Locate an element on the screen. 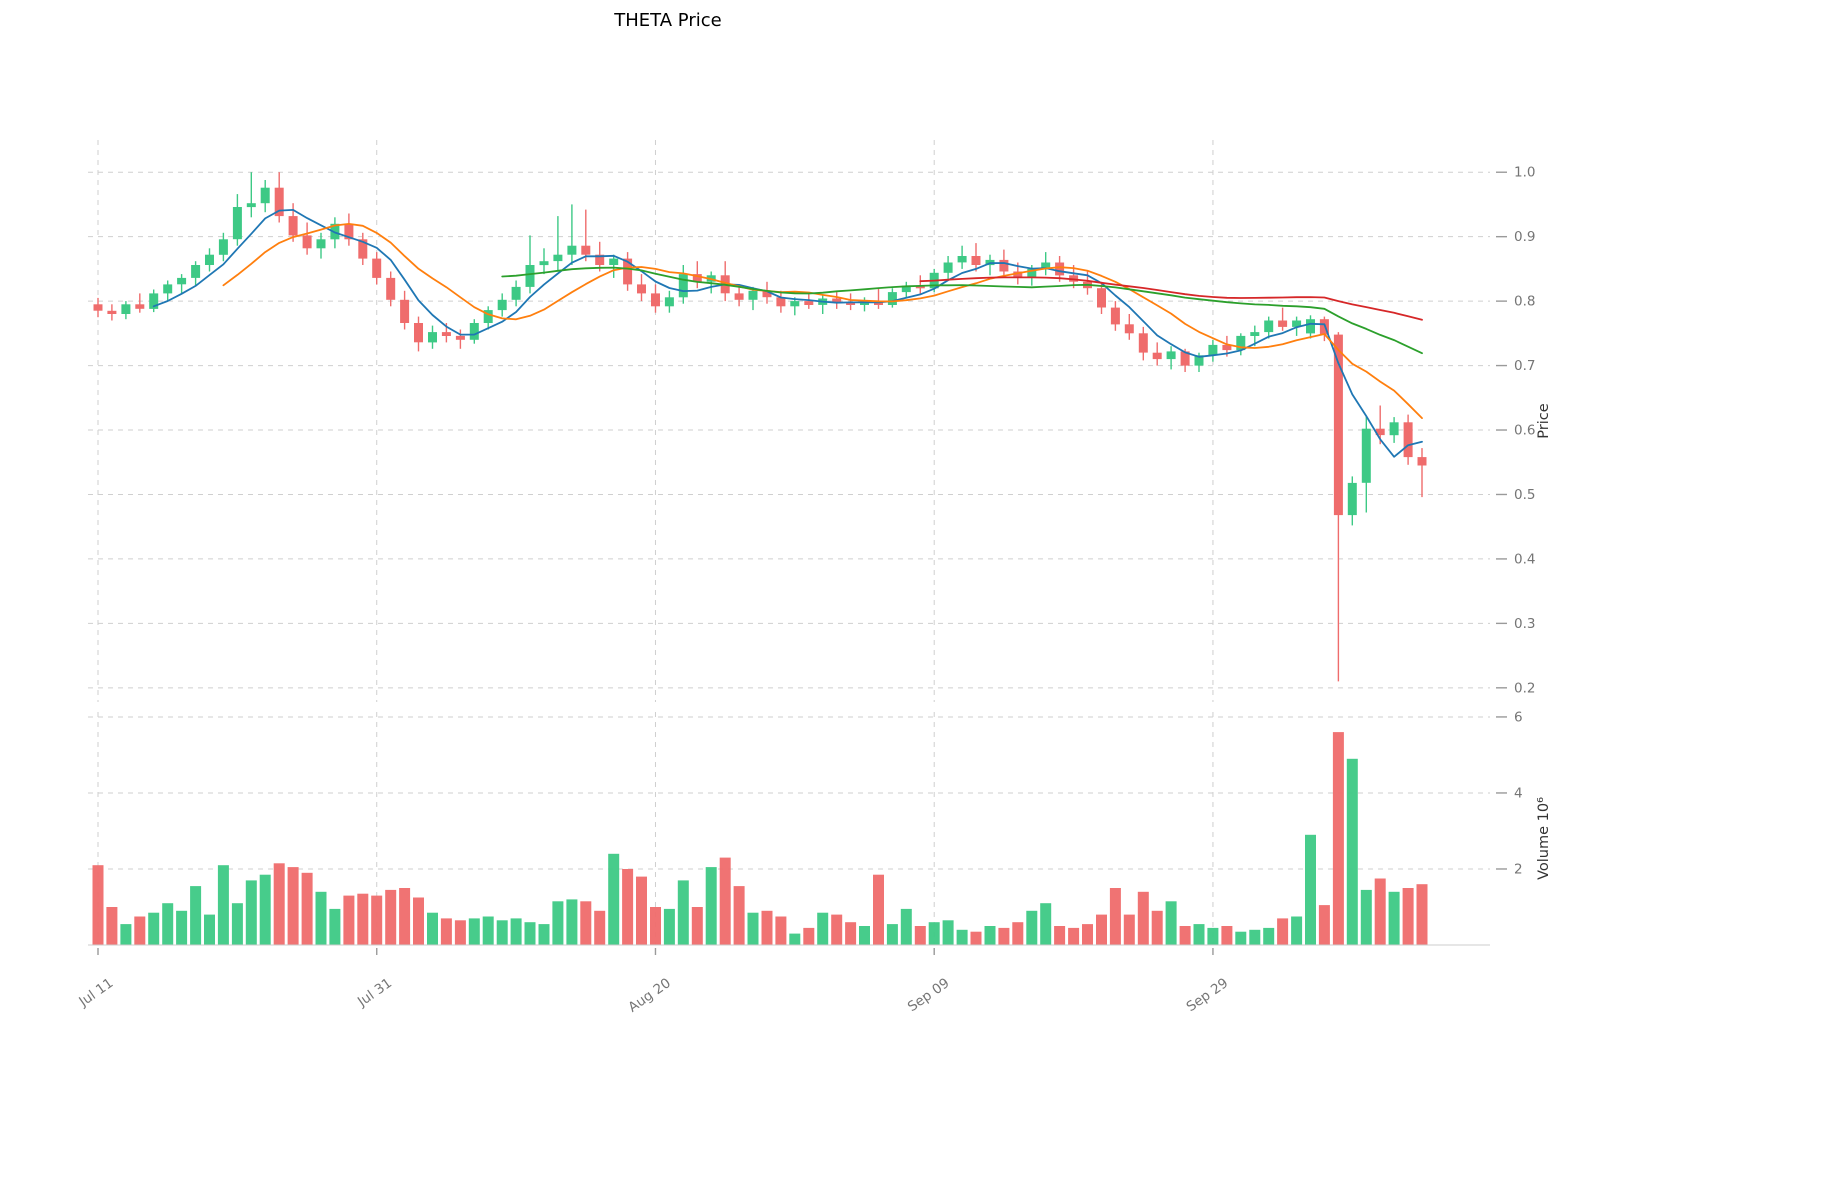 The image size is (1834, 1202). date-tick-label: Jul 31 is located at coordinates (374, 992).